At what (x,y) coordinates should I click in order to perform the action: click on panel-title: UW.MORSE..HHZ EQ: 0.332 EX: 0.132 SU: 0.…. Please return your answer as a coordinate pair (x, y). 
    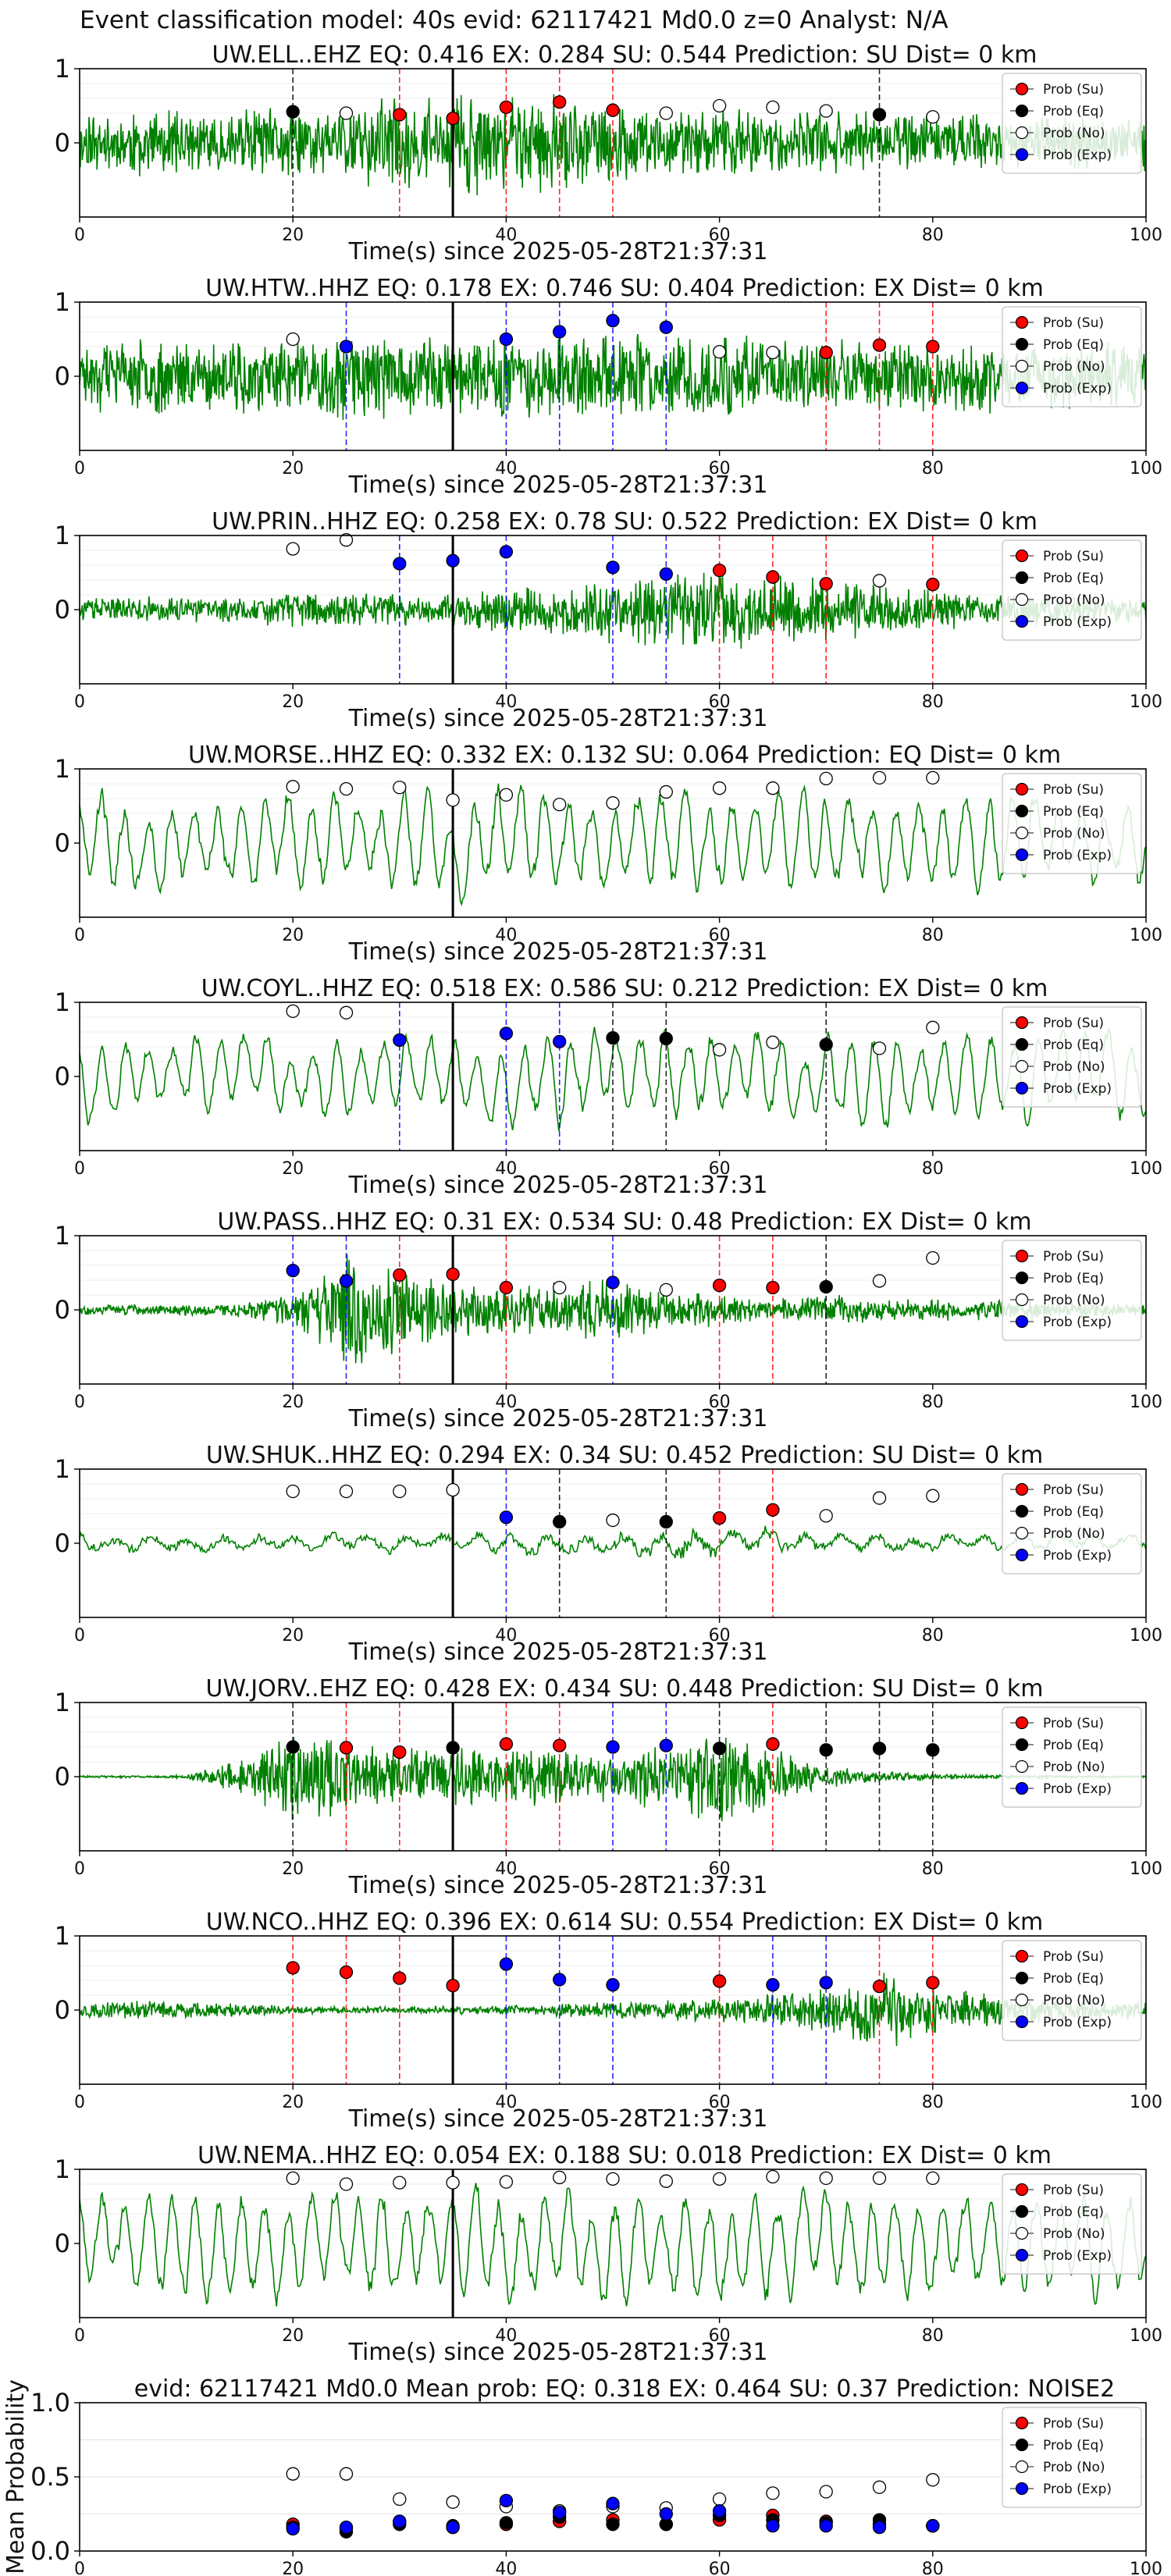
    Looking at the image, I should click on (624, 755).